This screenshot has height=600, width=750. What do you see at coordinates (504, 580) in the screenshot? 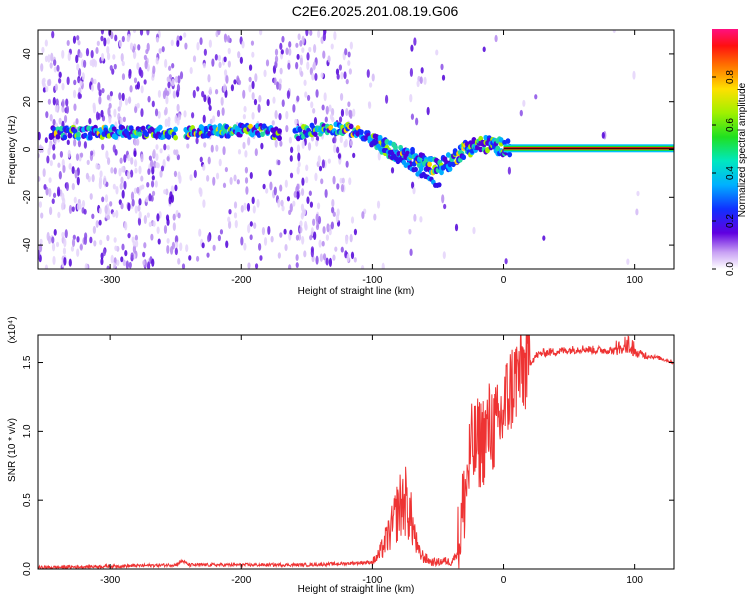
I see `snr-x-tick-label: 0` at bounding box center [504, 580].